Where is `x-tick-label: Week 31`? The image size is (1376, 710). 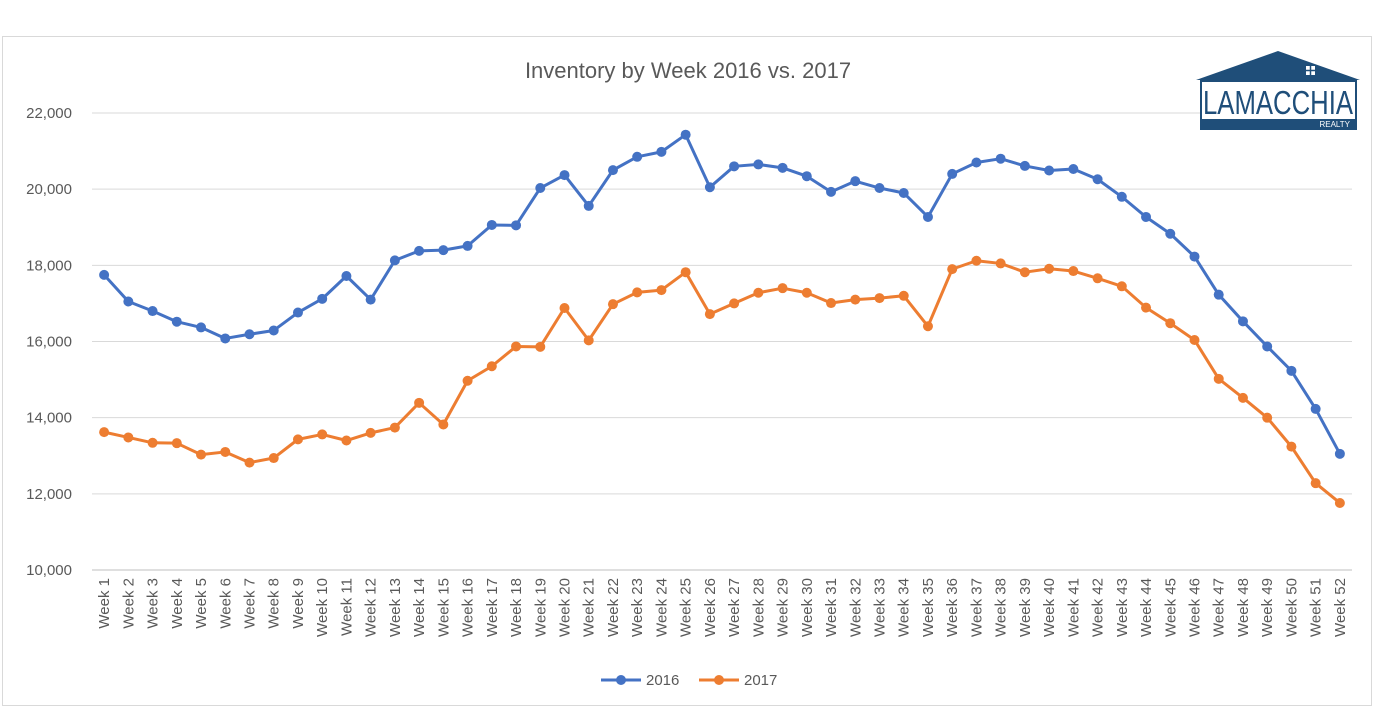
x-tick-label: Week 31 is located at coordinates (831, 607).